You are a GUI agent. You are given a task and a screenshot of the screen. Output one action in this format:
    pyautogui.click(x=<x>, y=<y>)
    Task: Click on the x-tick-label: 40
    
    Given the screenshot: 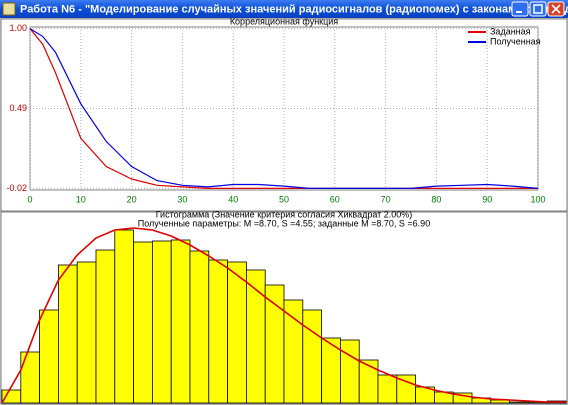 What is the action you would take?
    pyautogui.click(x=233, y=199)
    